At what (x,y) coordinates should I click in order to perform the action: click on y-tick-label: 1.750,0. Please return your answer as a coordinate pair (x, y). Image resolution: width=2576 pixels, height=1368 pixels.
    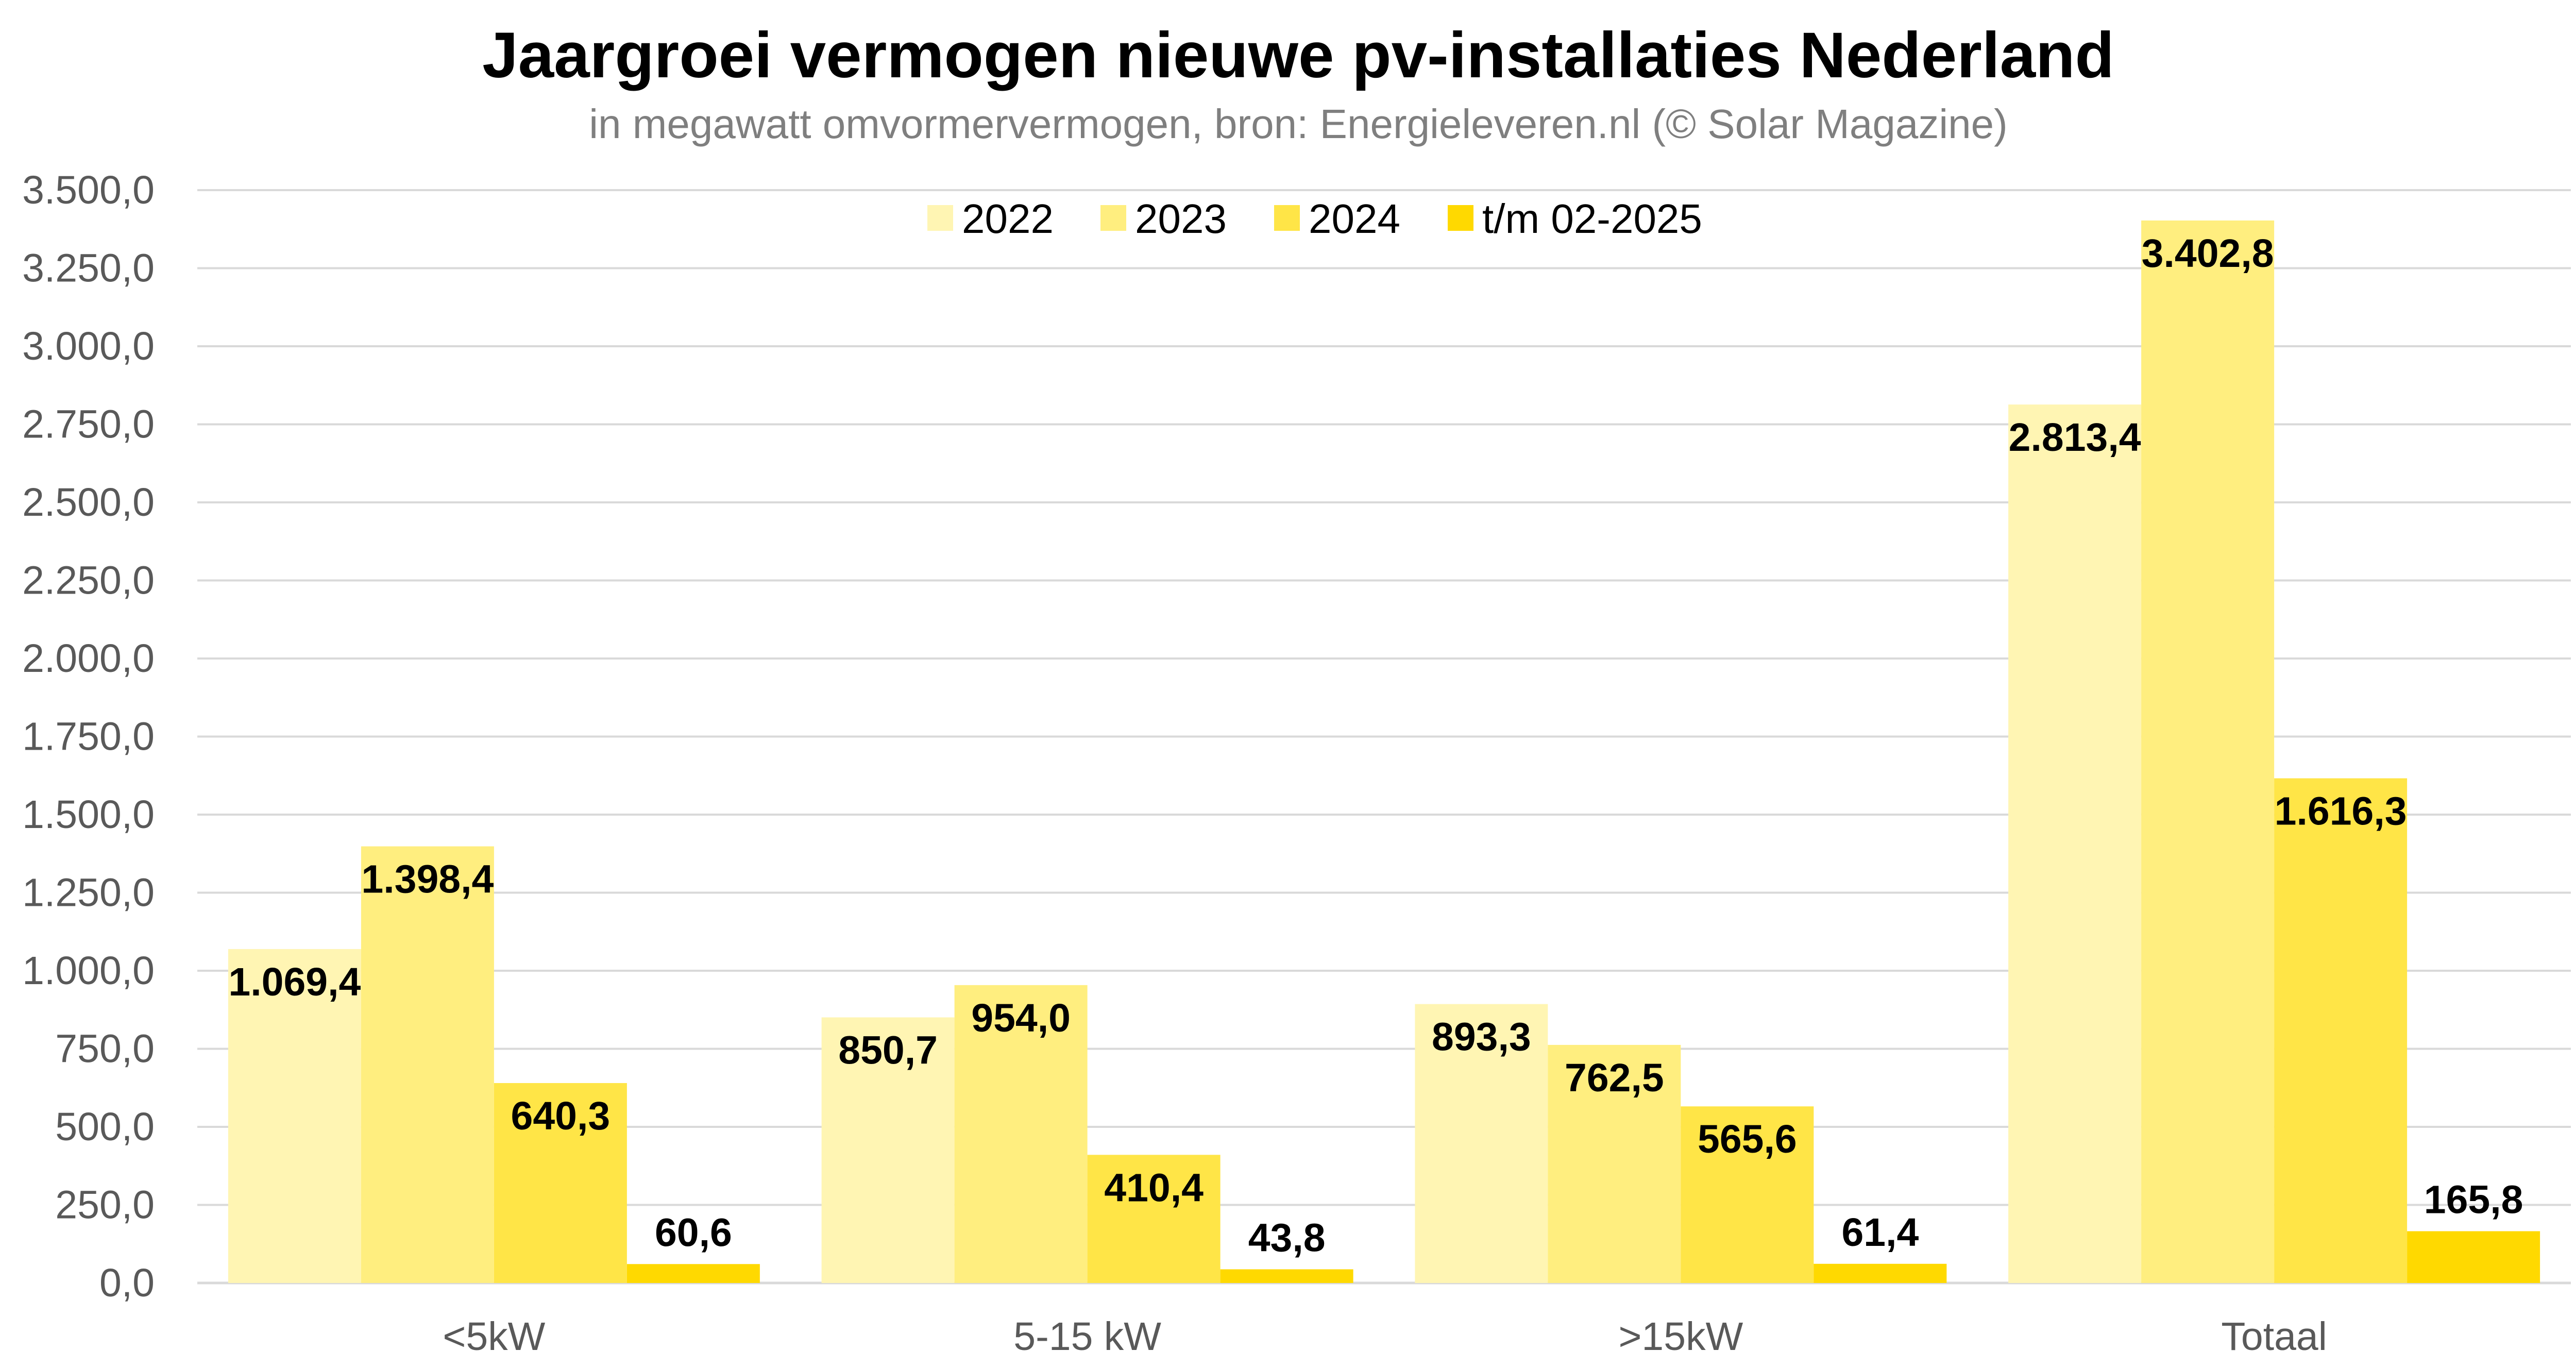
    Looking at the image, I should click on (88, 737).